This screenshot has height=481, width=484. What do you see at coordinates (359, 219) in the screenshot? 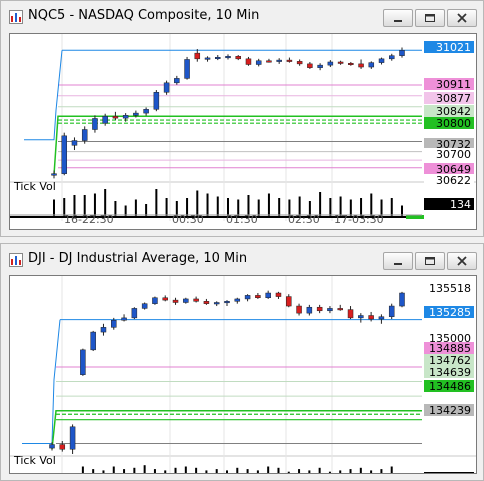
I see `time-axis-label: 17-03:30` at bounding box center [359, 219].